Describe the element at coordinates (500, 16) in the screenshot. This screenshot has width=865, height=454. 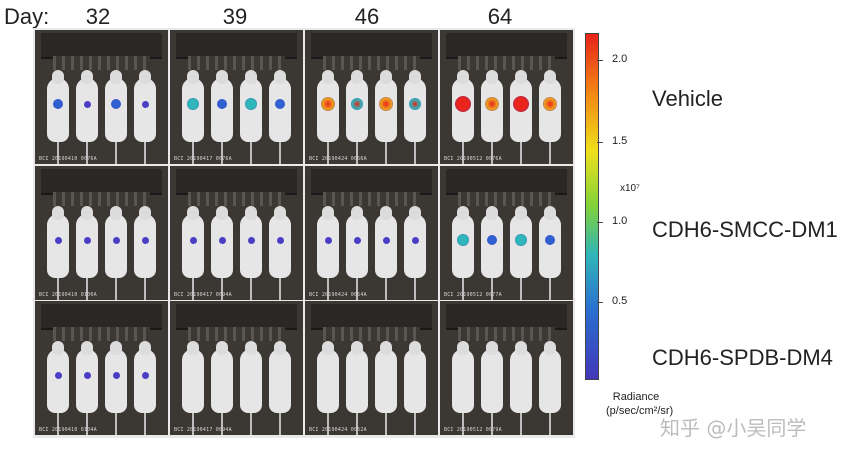
I see `day-64-label: 64` at that location.